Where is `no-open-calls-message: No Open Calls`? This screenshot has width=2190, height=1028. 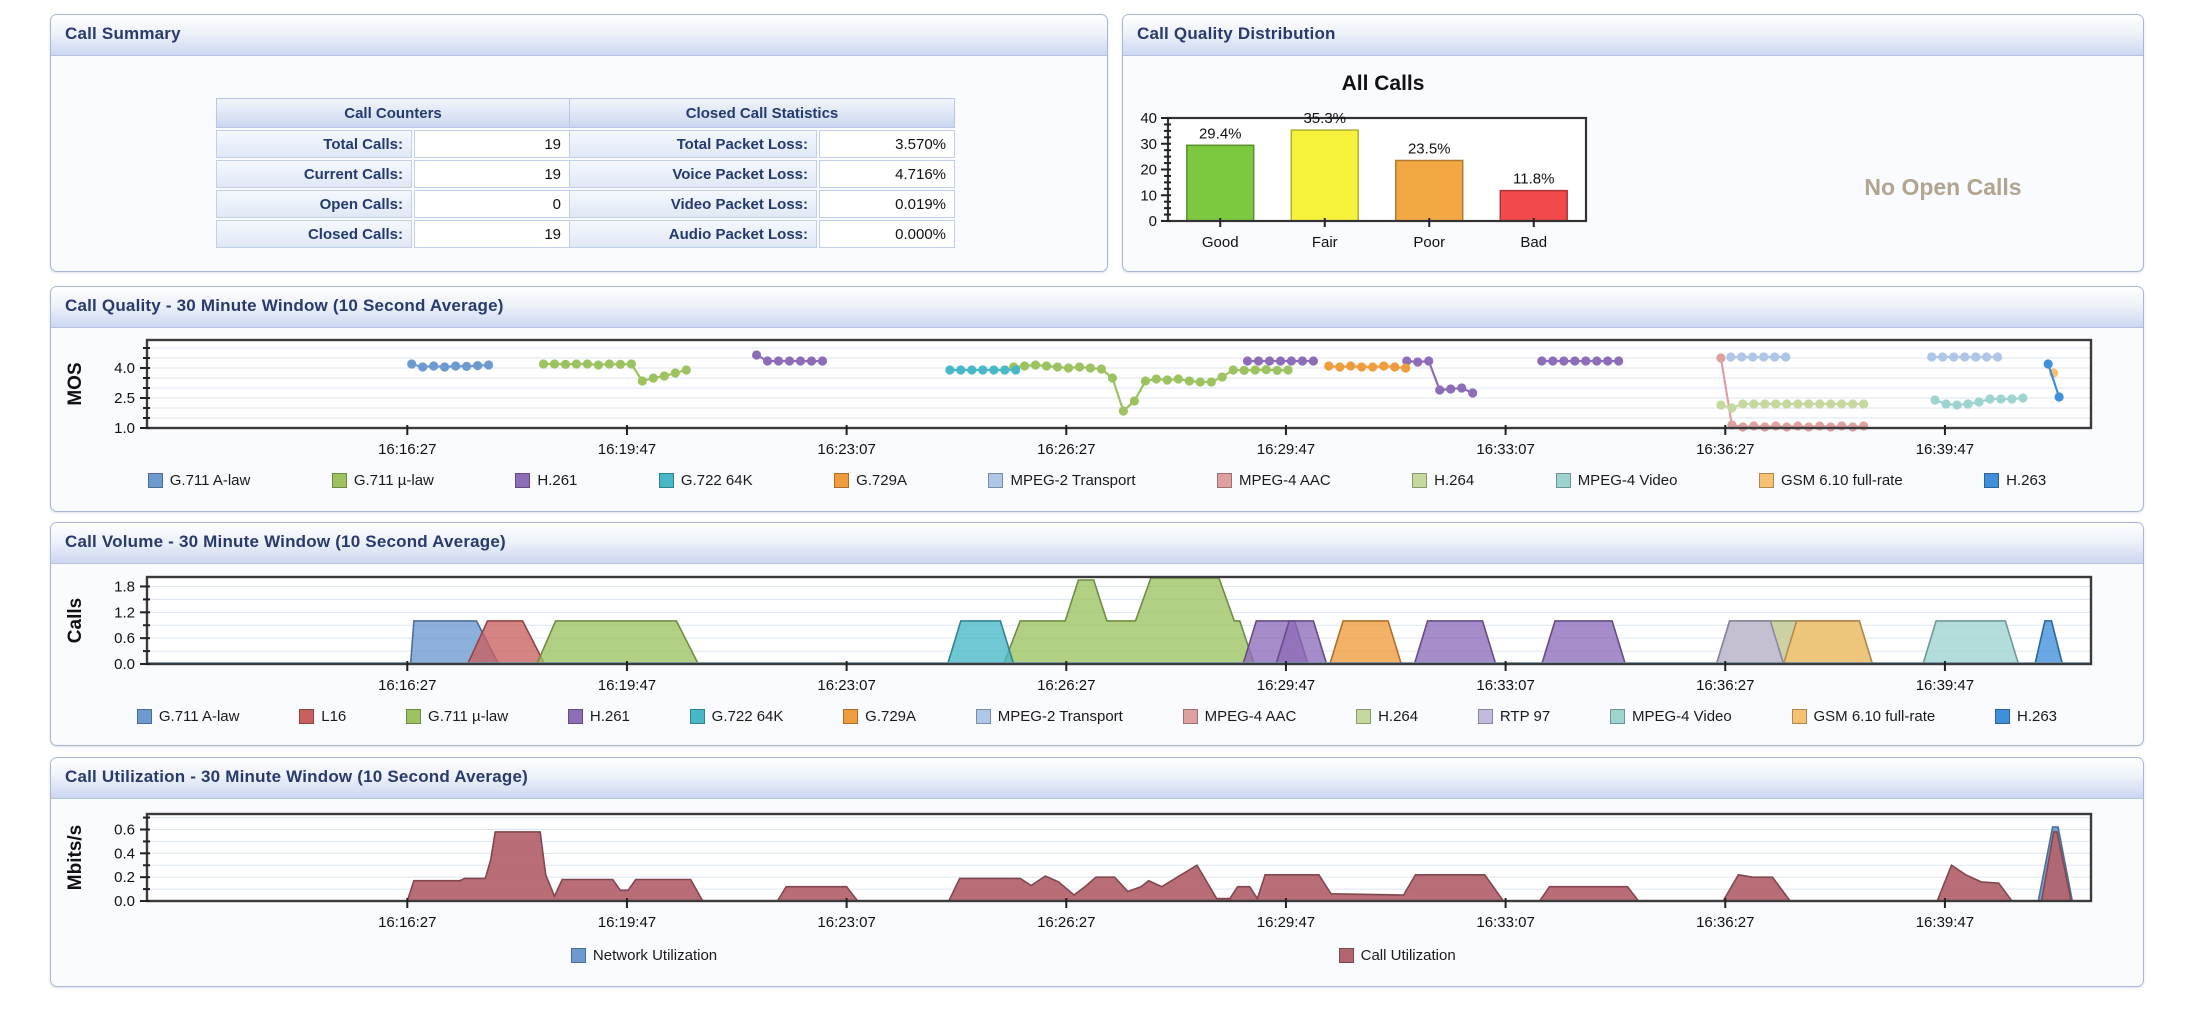 no-open-calls-message: No Open Calls is located at coordinates (1943, 187).